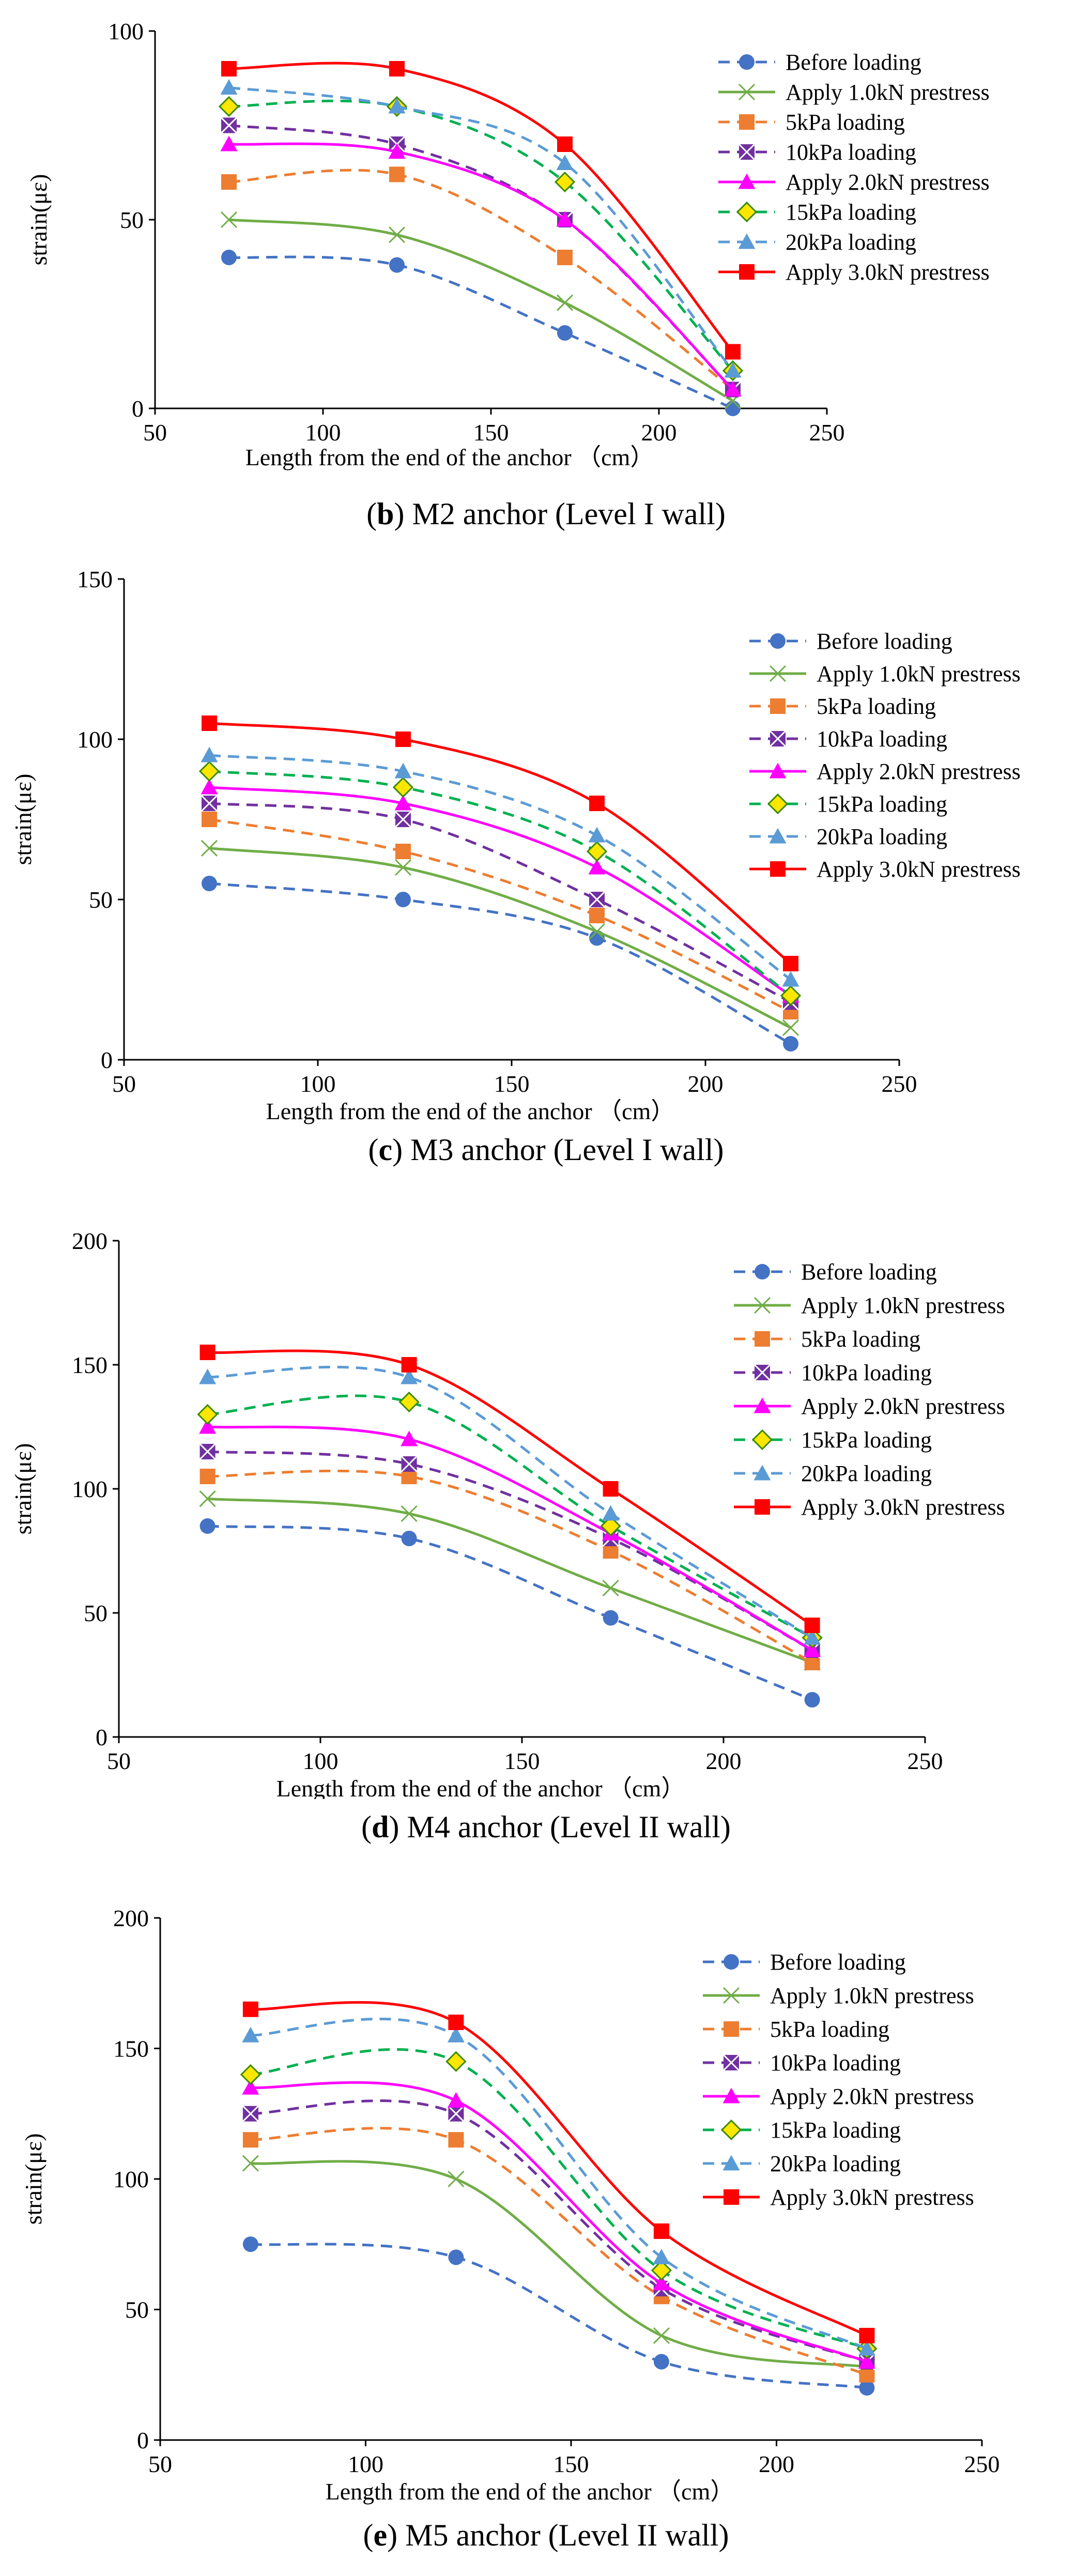 The width and height of the screenshot is (1092, 2576). Describe the element at coordinates (882, 804) in the screenshot. I see `legend-label: 15kPa loading` at that location.